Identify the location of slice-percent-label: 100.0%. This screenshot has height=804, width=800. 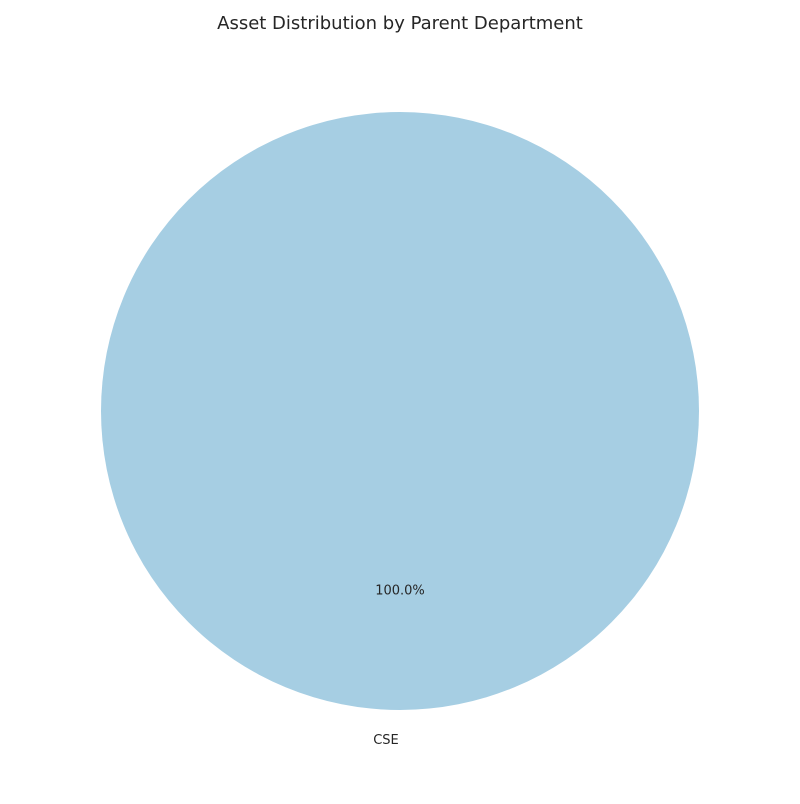
(400, 590).